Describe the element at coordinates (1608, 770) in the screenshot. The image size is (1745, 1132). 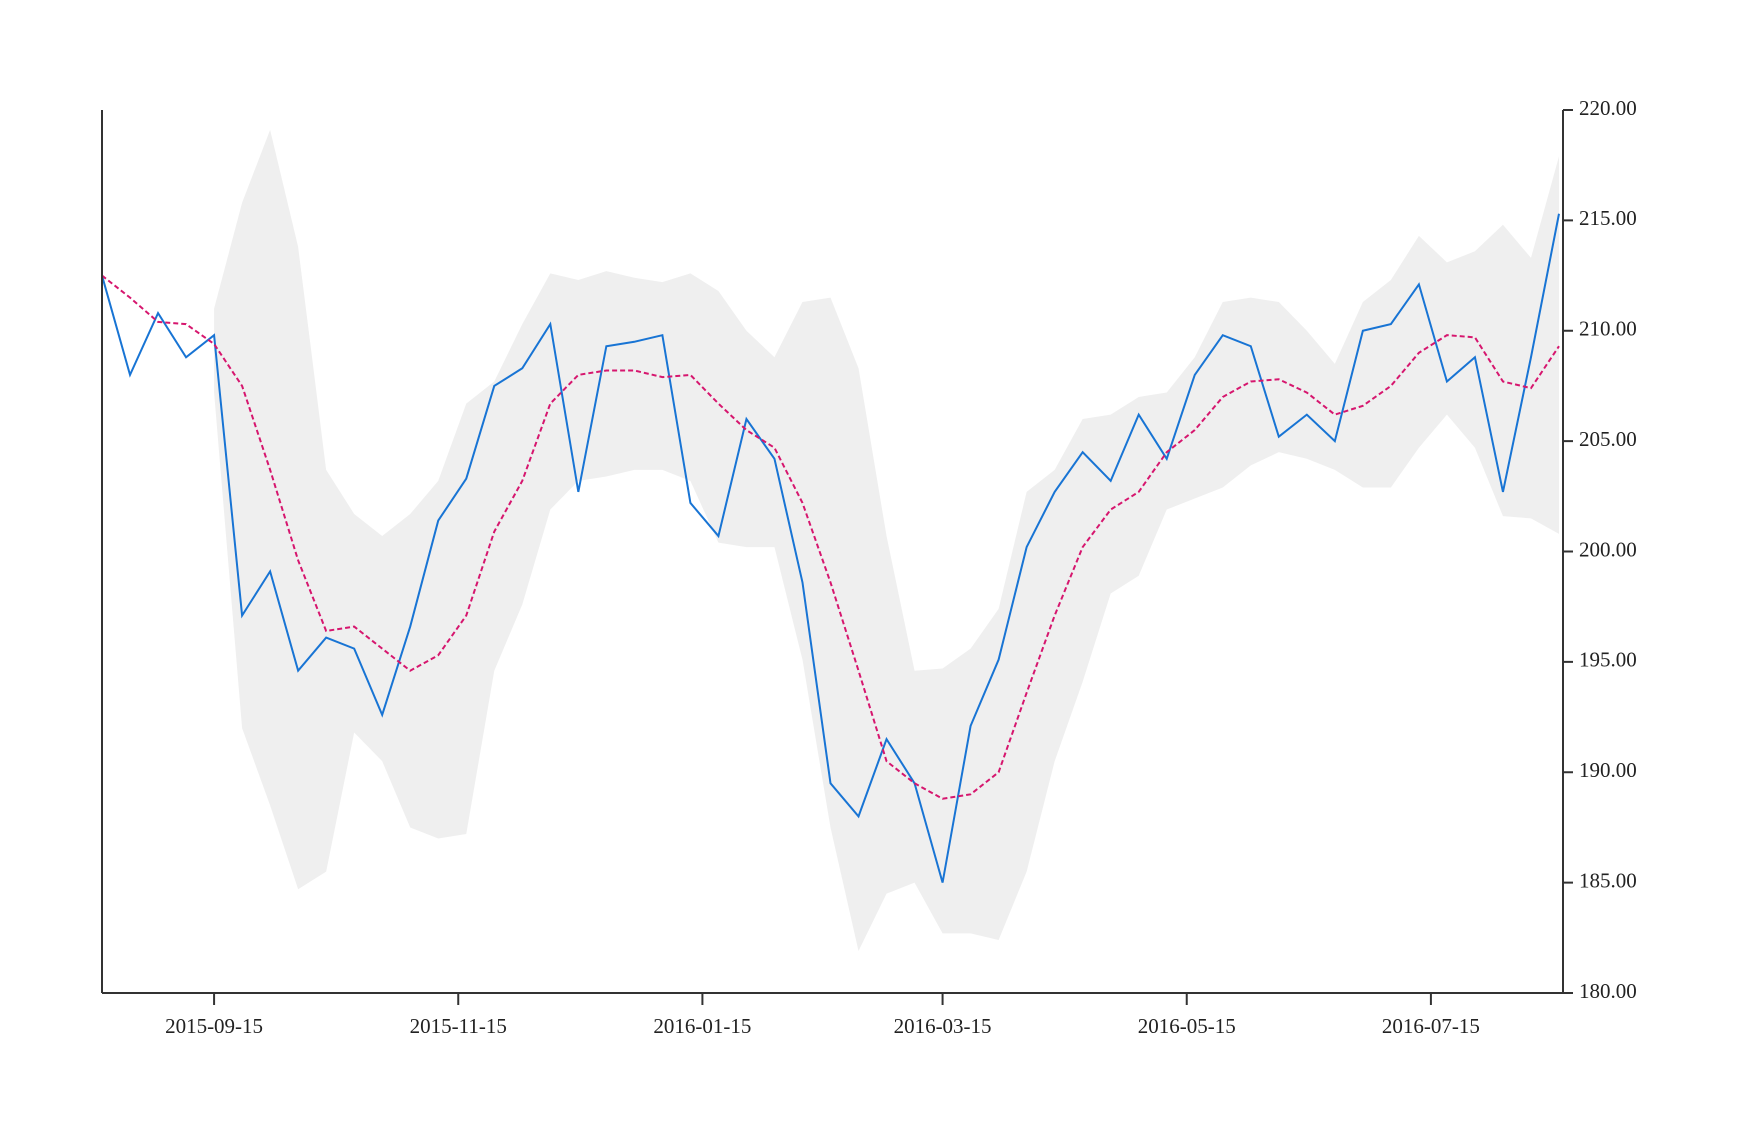
I see `y-tick-label: 190.00` at that location.